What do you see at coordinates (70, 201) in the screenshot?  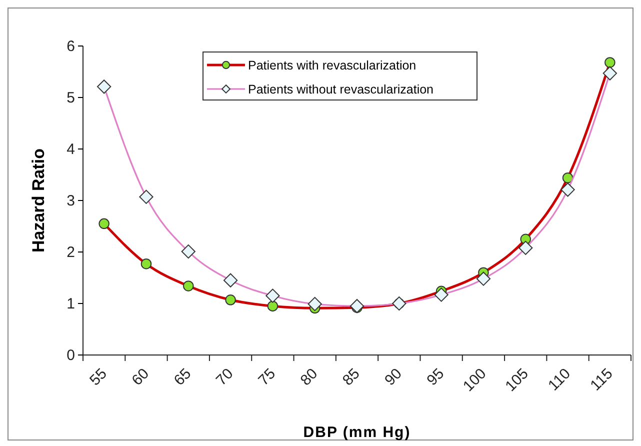 I see `y-tick-label: 3` at bounding box center [70, 201].